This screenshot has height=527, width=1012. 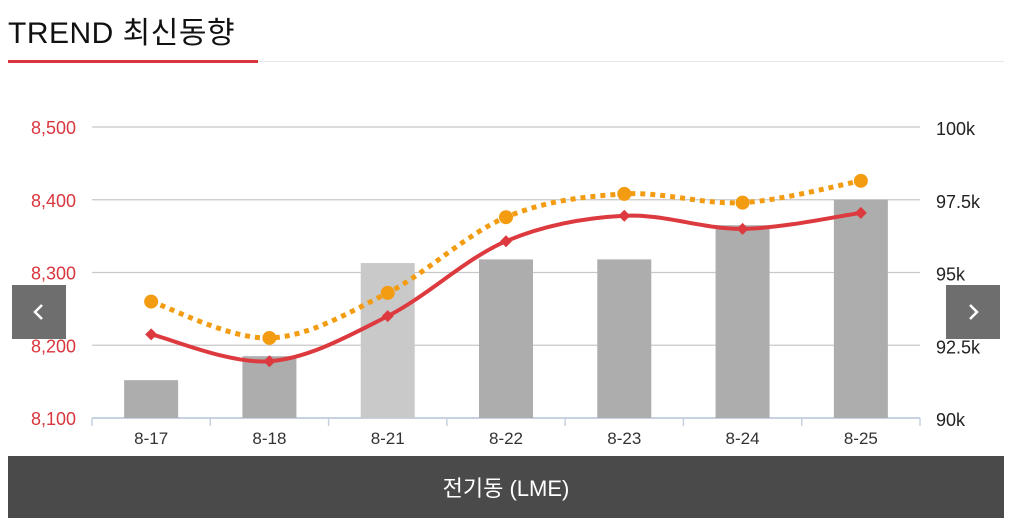 What do you see at coordinates (53, 419) in the screenshot?
I see `y-left-tick-label: 8,100` at bounding box center [53, 419].